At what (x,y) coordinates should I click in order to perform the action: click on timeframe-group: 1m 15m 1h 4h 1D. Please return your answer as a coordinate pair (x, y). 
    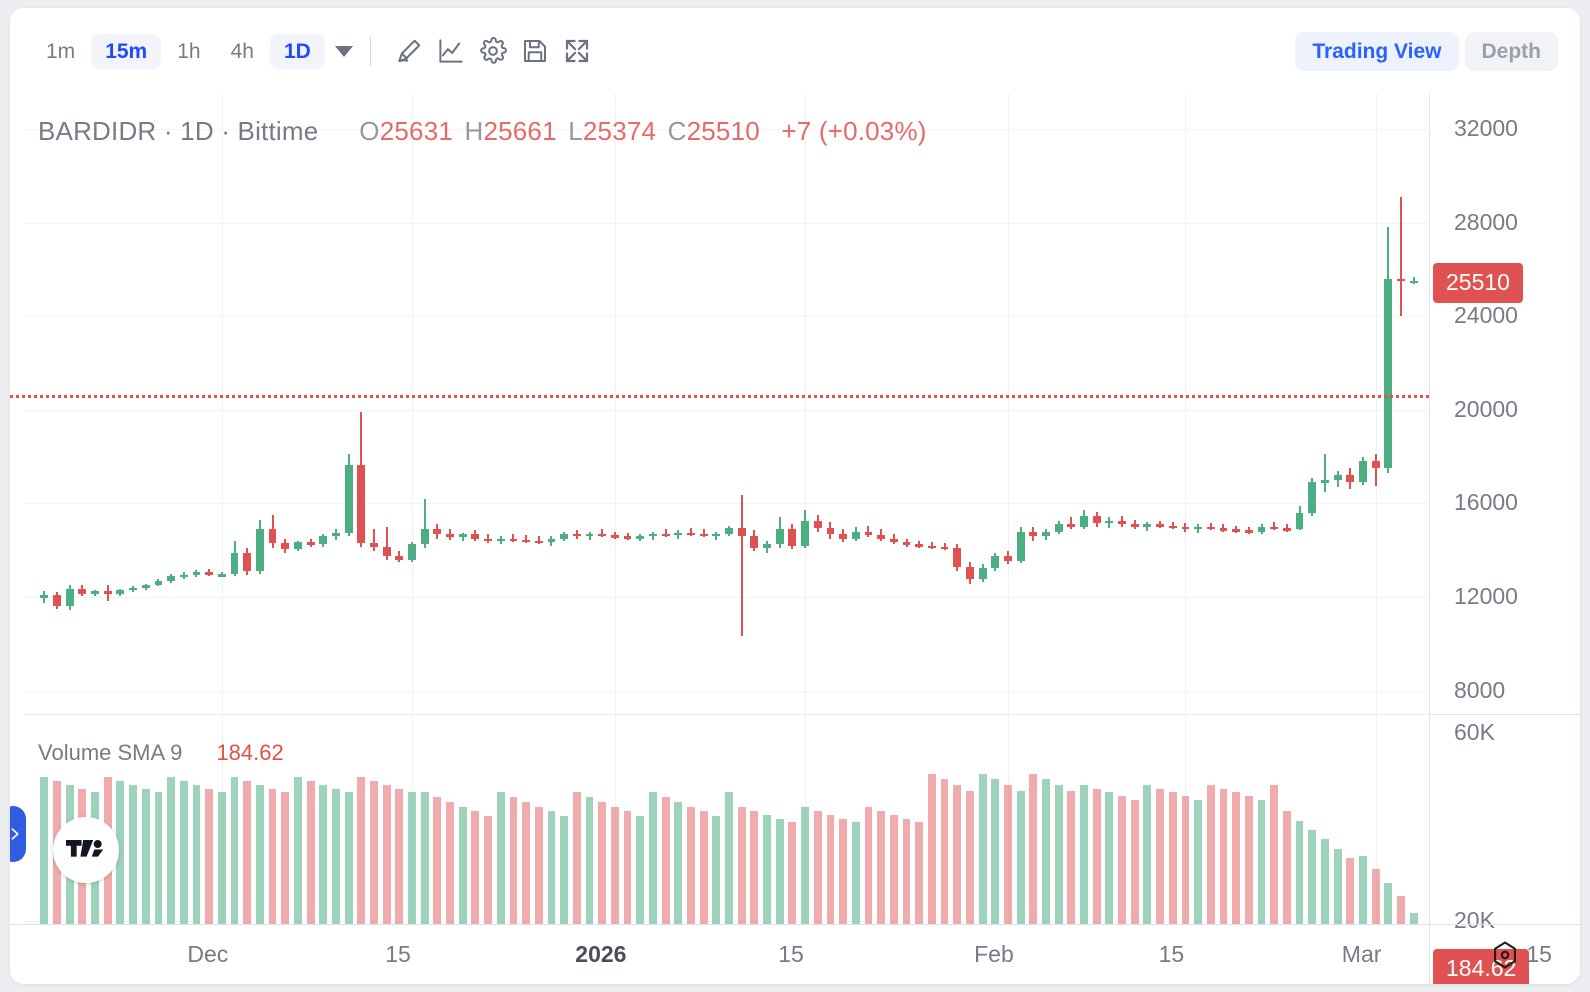
    Looking at the image, I should click on (178, 51).